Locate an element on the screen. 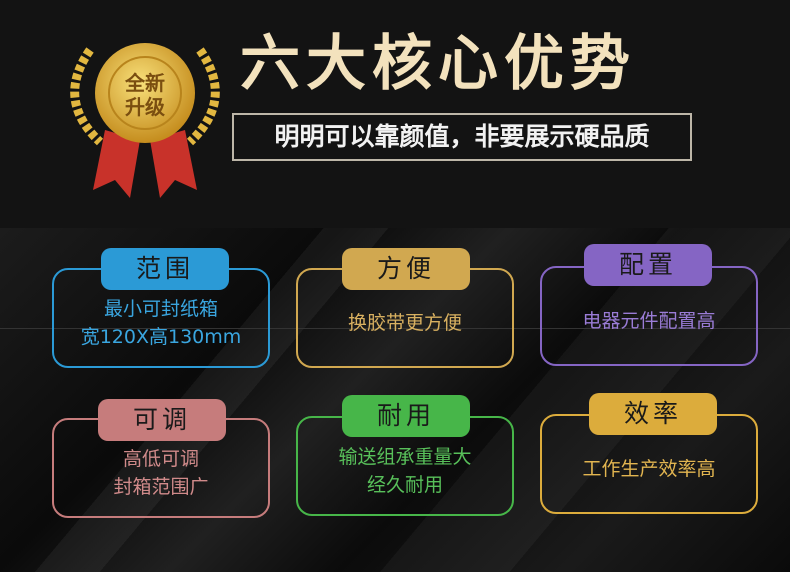  page-title: 六大核心优势 is located at coordinates (438, 64).